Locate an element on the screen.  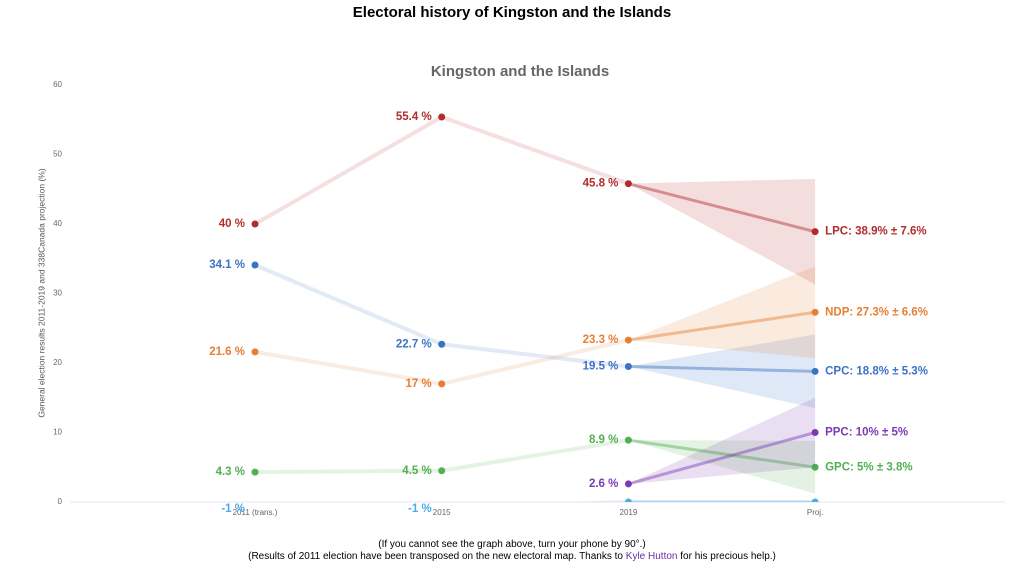
x-tick-label: 2019 is located at coordinates (629, 512).